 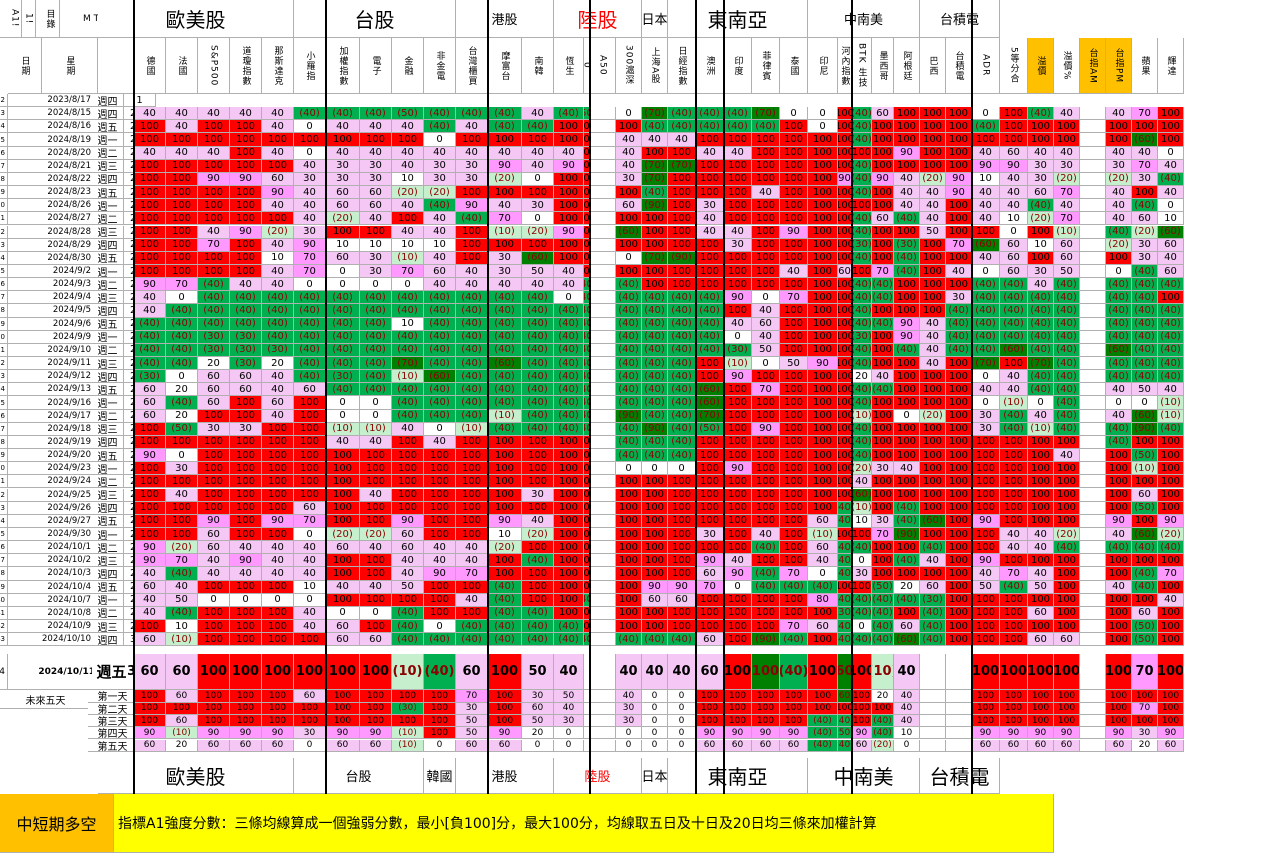 I want to click on date-cell: 2024/8/21, so click(x=51, y=166).